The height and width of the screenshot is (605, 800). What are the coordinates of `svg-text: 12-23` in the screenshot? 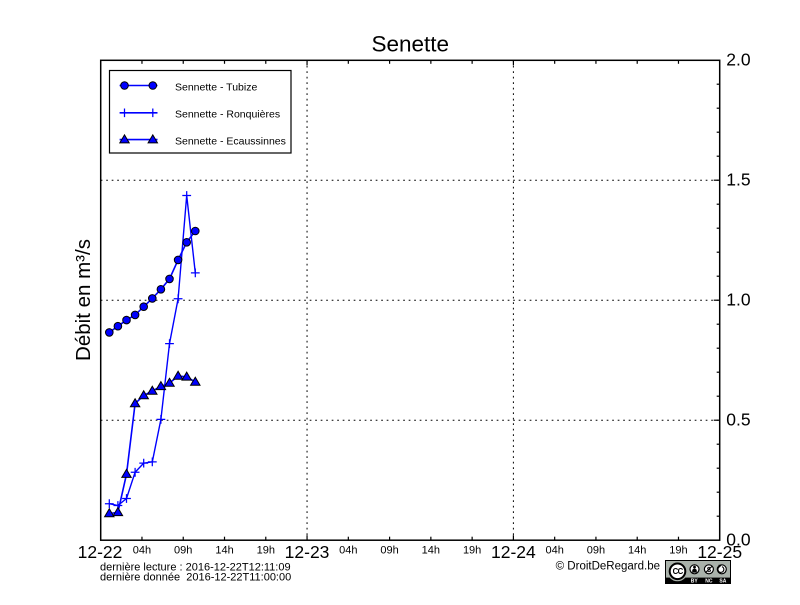 It's located at (307, 552).